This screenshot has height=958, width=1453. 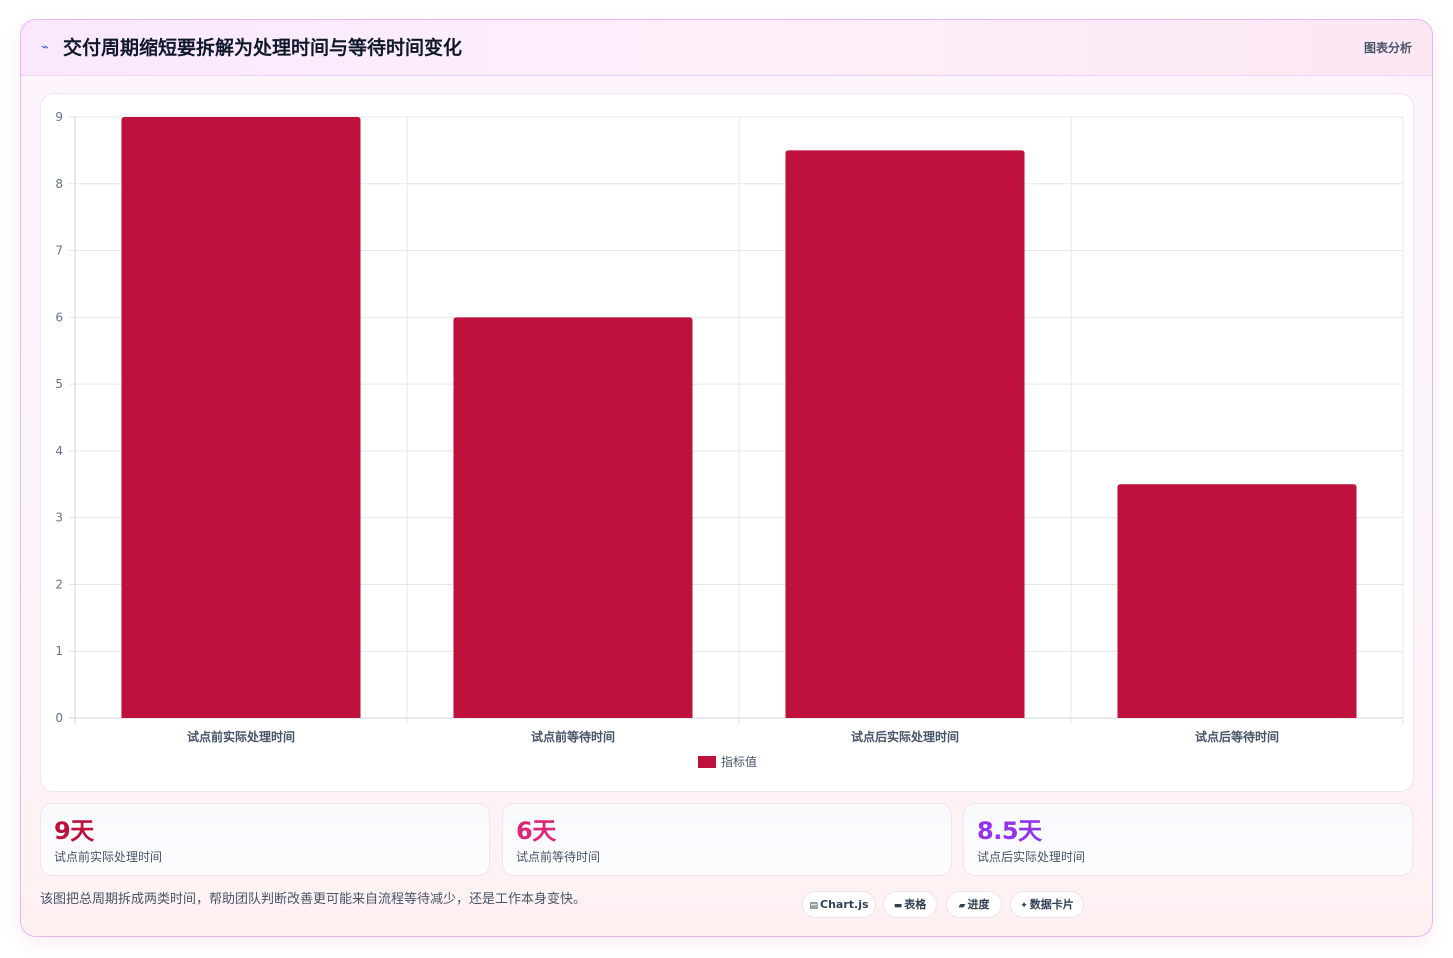 What do you see at coordinates (978, 904) in the screenshot?
I see `chip-label: 进度` at bounding box center [978, 904].